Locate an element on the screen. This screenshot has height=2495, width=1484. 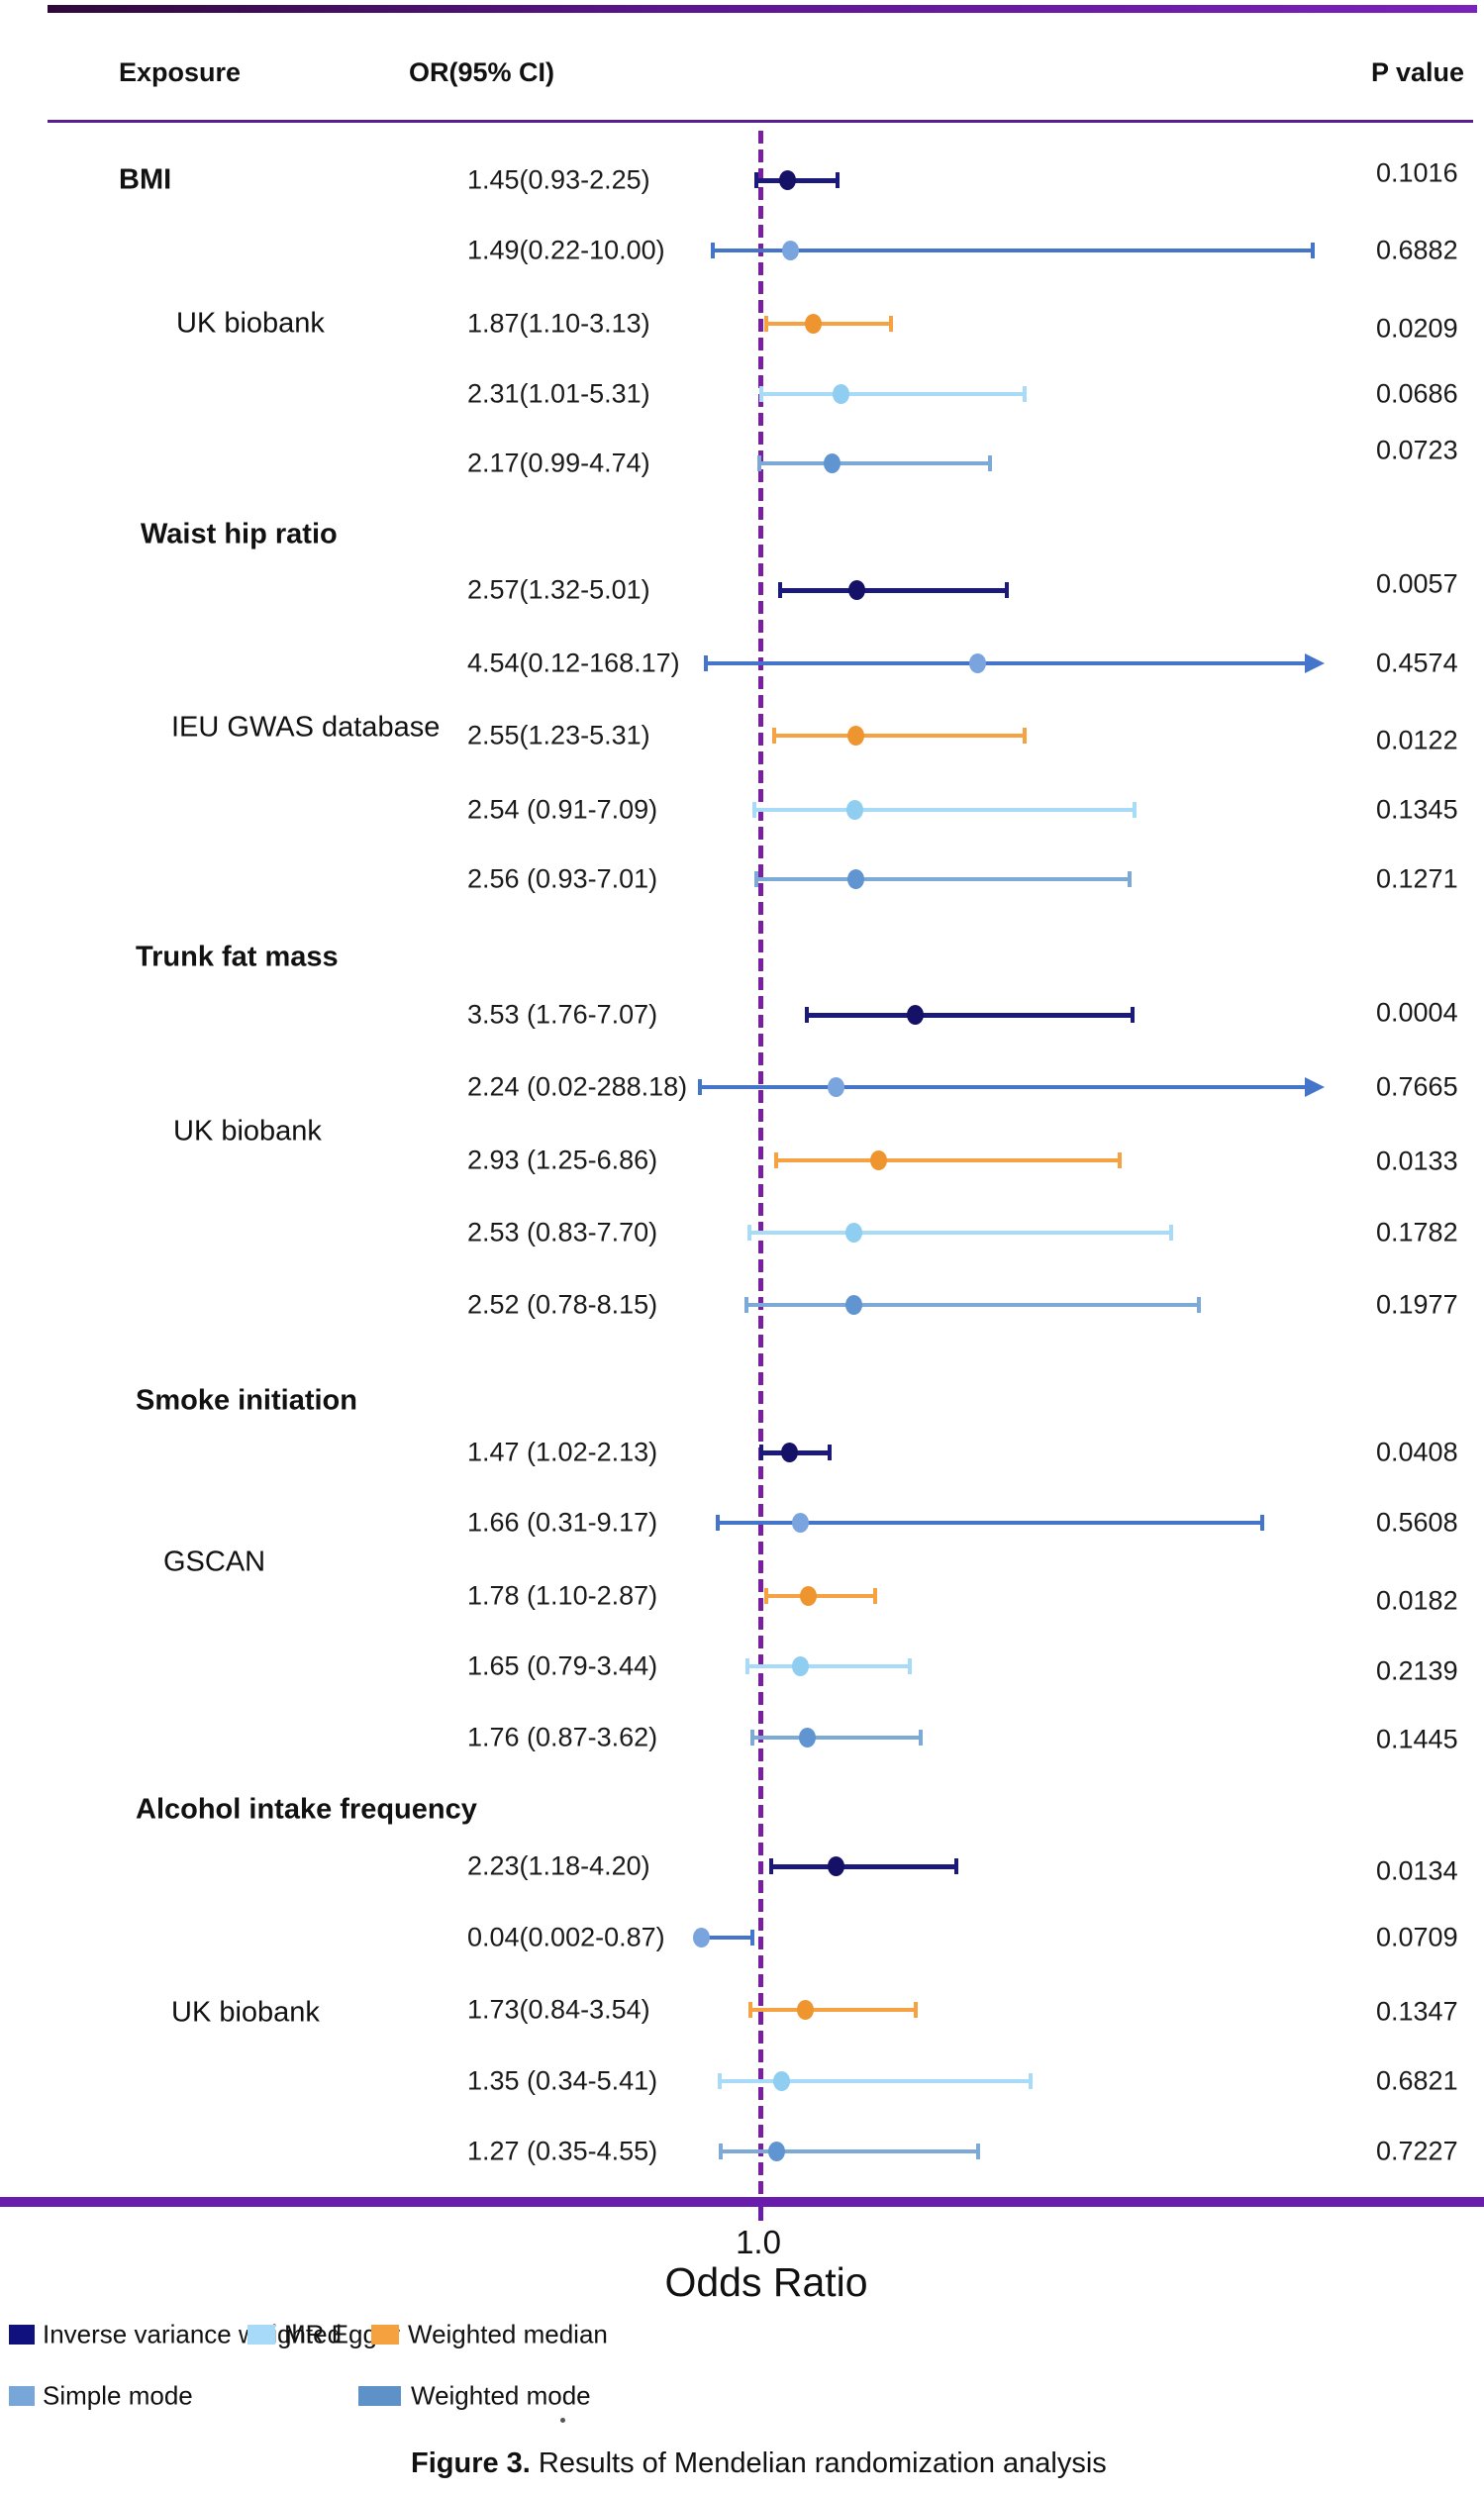
or-ci-text: 1.47 (1.02-2.13) is located at coordinates (562, 1452).